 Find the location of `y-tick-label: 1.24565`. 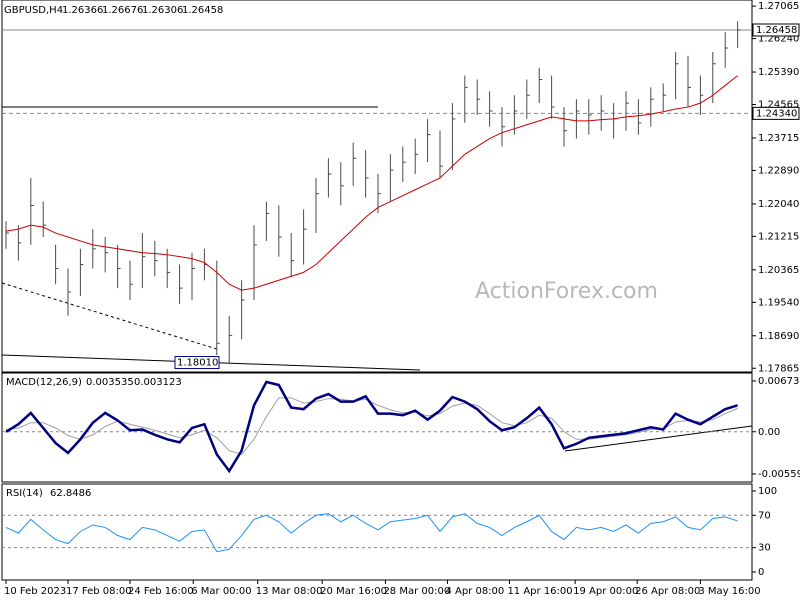

y-tick-label: 1.24565 is located at coordinates (778, 105).